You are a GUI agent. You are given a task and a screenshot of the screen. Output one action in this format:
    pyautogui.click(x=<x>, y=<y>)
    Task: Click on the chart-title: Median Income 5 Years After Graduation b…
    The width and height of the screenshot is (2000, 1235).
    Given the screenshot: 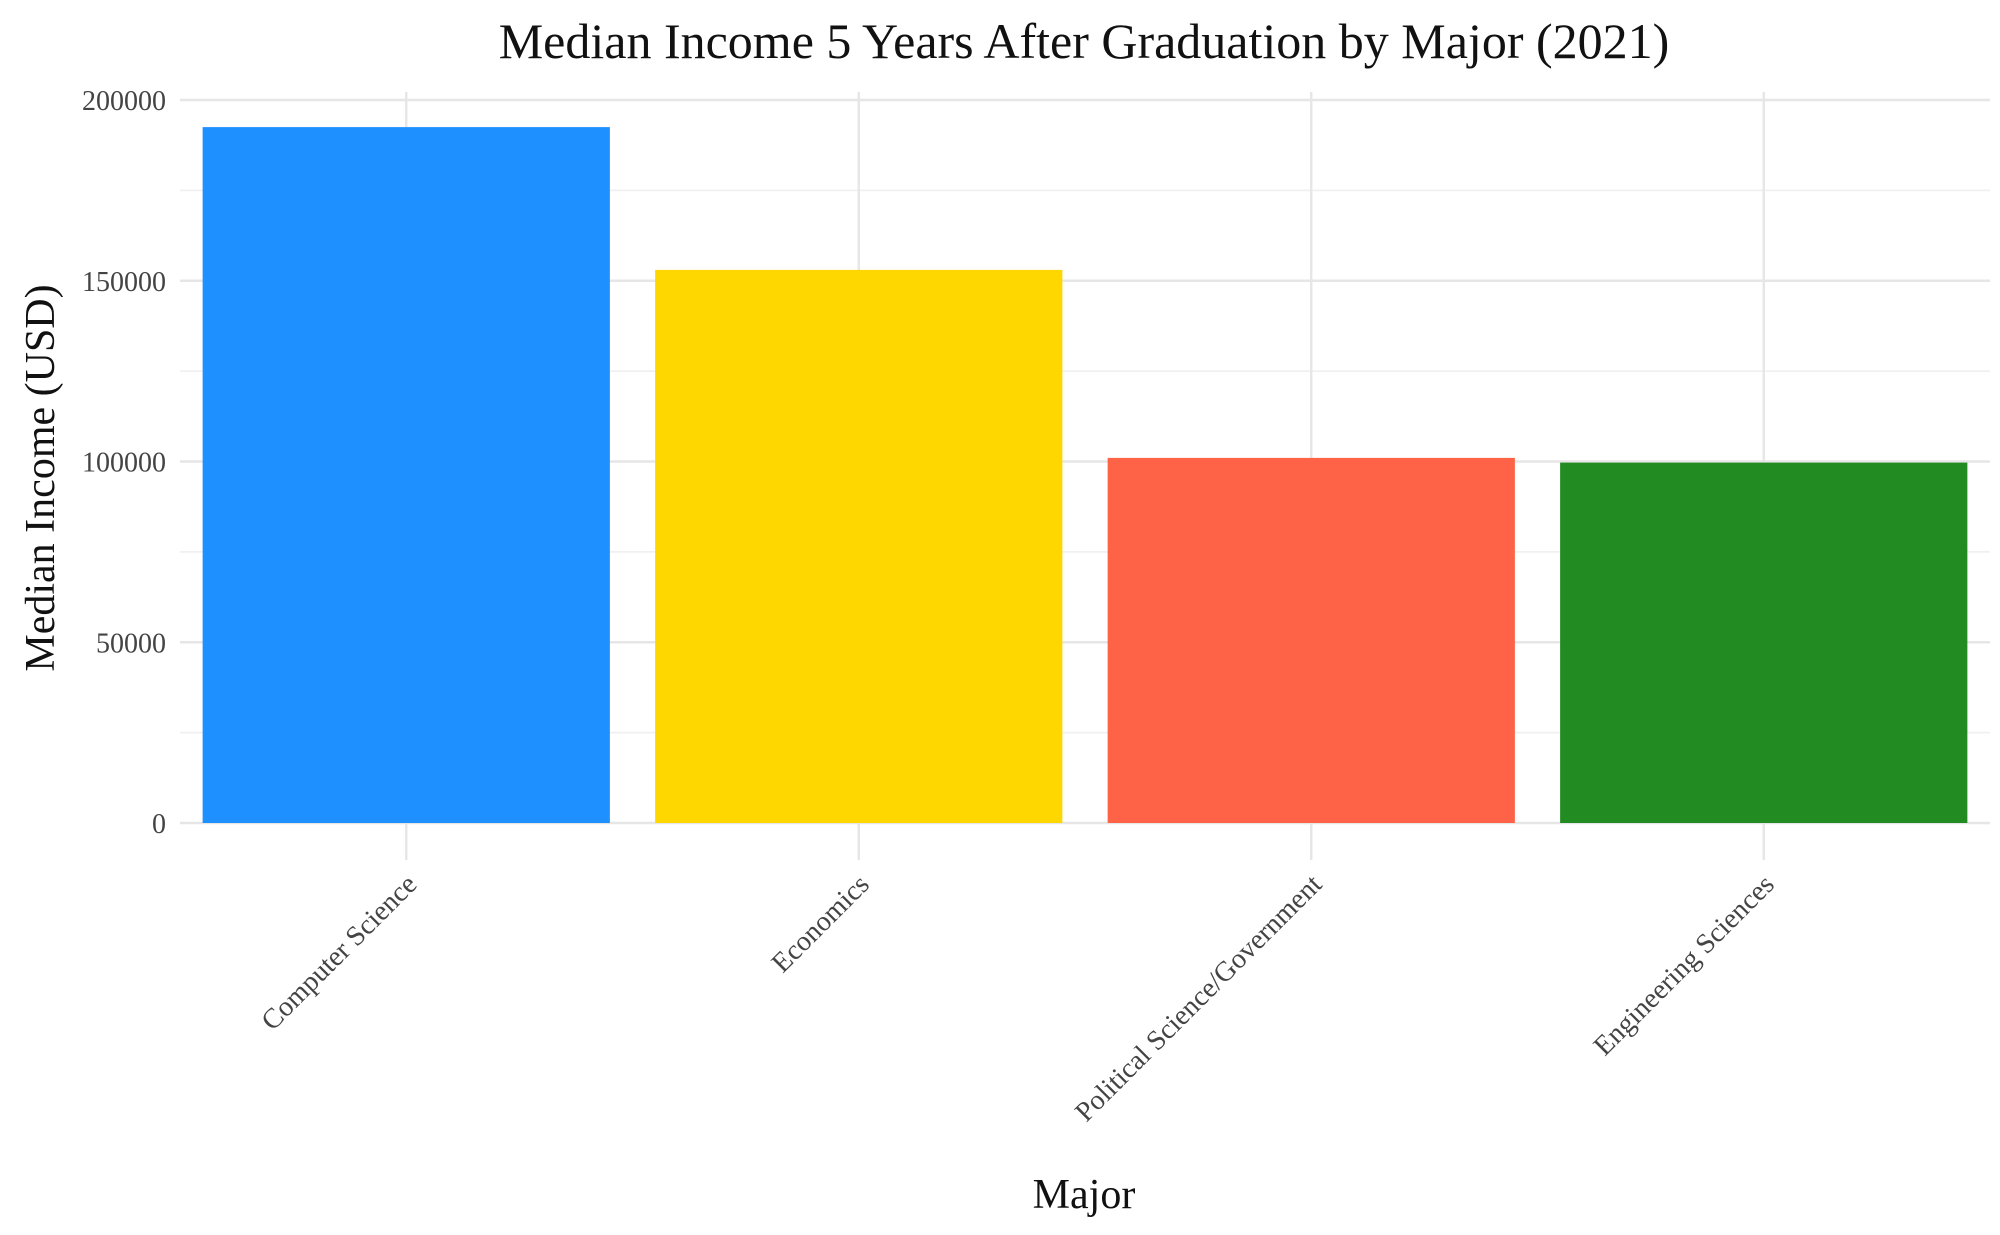 What is the action you would take?
    pyautogui.click(x=1084, y=41)
    